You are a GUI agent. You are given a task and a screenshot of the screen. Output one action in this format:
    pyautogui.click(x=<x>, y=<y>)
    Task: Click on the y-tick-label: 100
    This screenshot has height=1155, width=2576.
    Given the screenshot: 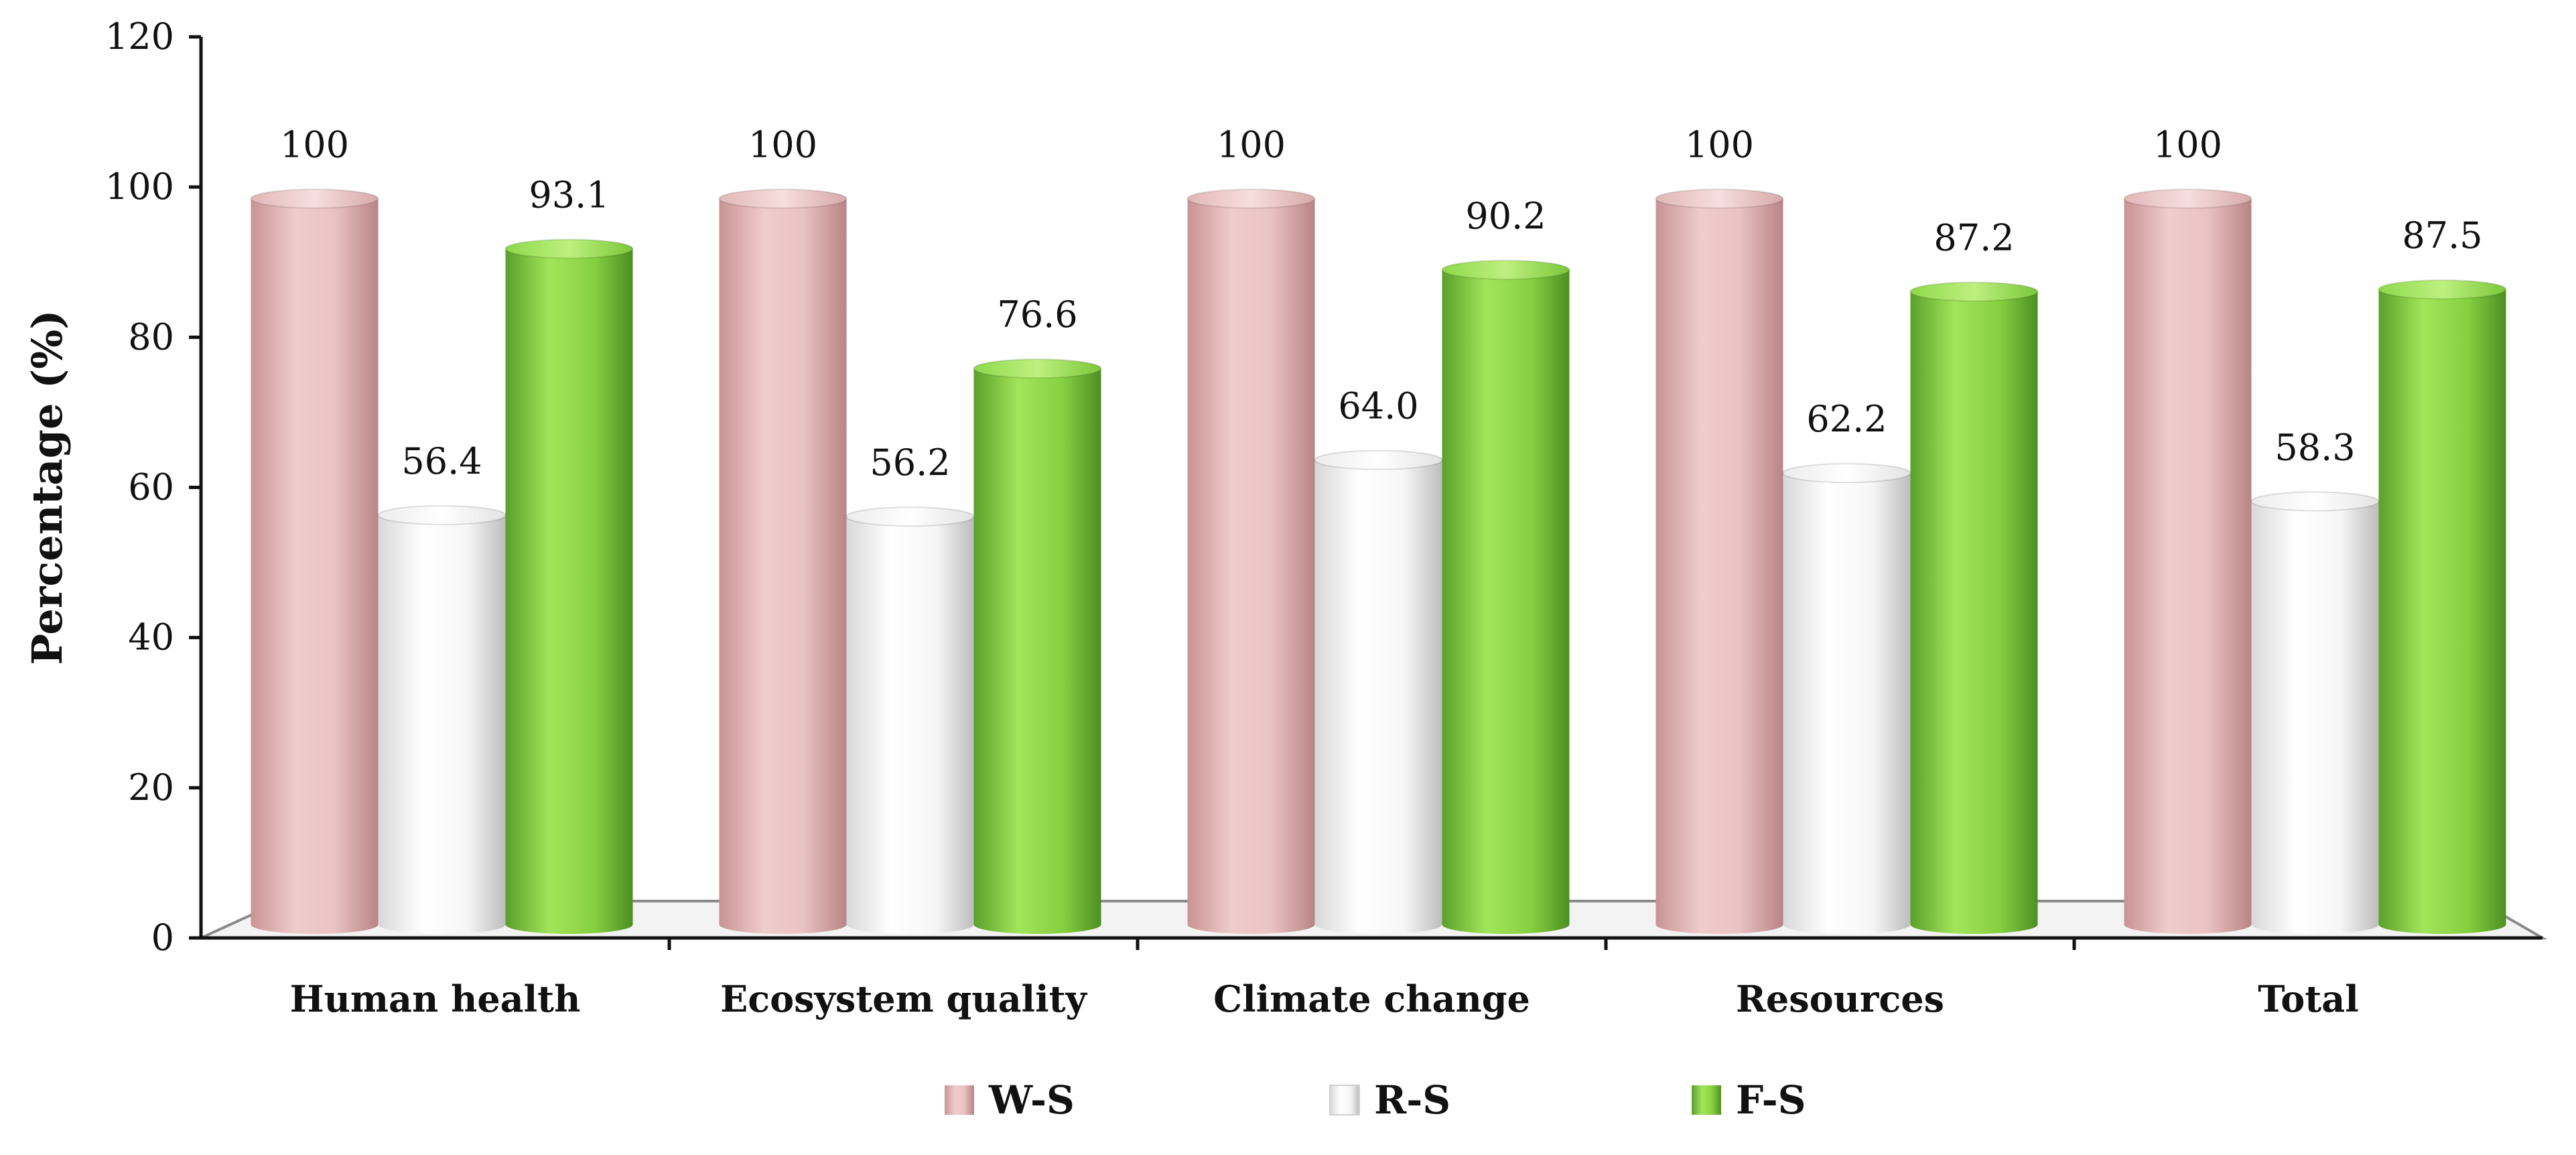 What is the action you would take?
    pyautogui.click(x=140, y=186)
    